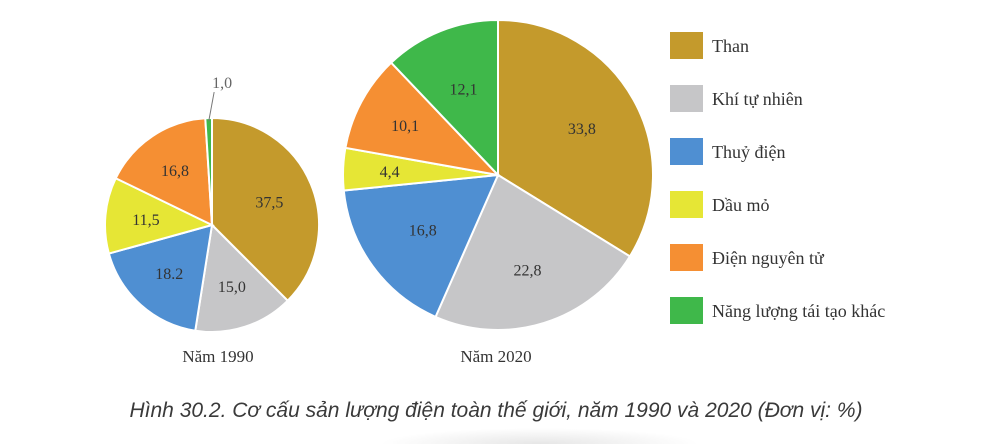  I want to click on value-label-2020-dien-nguyen-tu: 10,1, so click(405, 126).